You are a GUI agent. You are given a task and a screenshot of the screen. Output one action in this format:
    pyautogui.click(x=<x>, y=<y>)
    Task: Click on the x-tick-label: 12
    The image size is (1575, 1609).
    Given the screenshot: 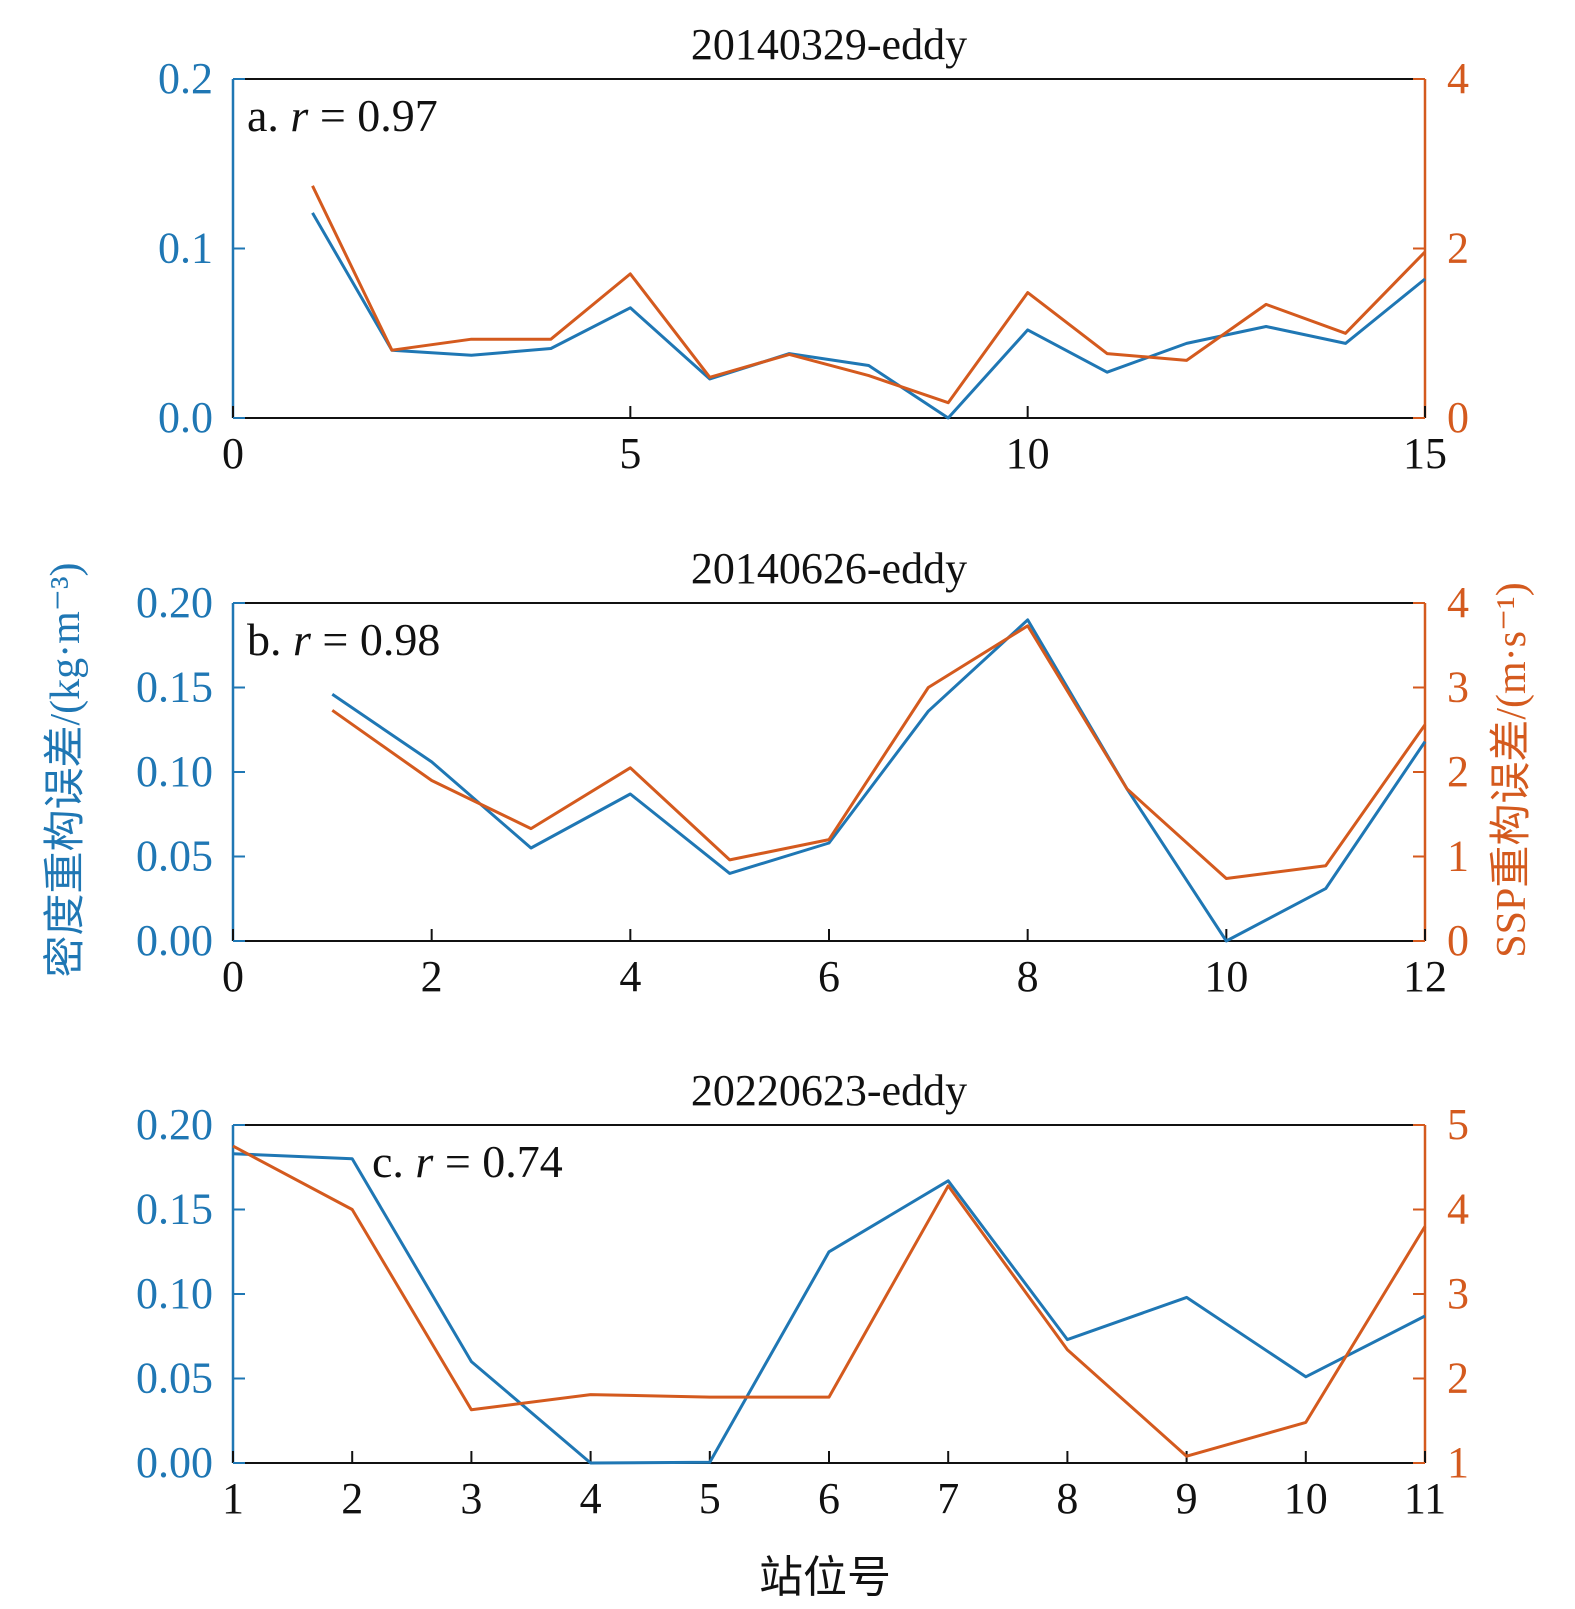 What is the action you would take?
    pyautogui.click(x=1425, y=976)
    